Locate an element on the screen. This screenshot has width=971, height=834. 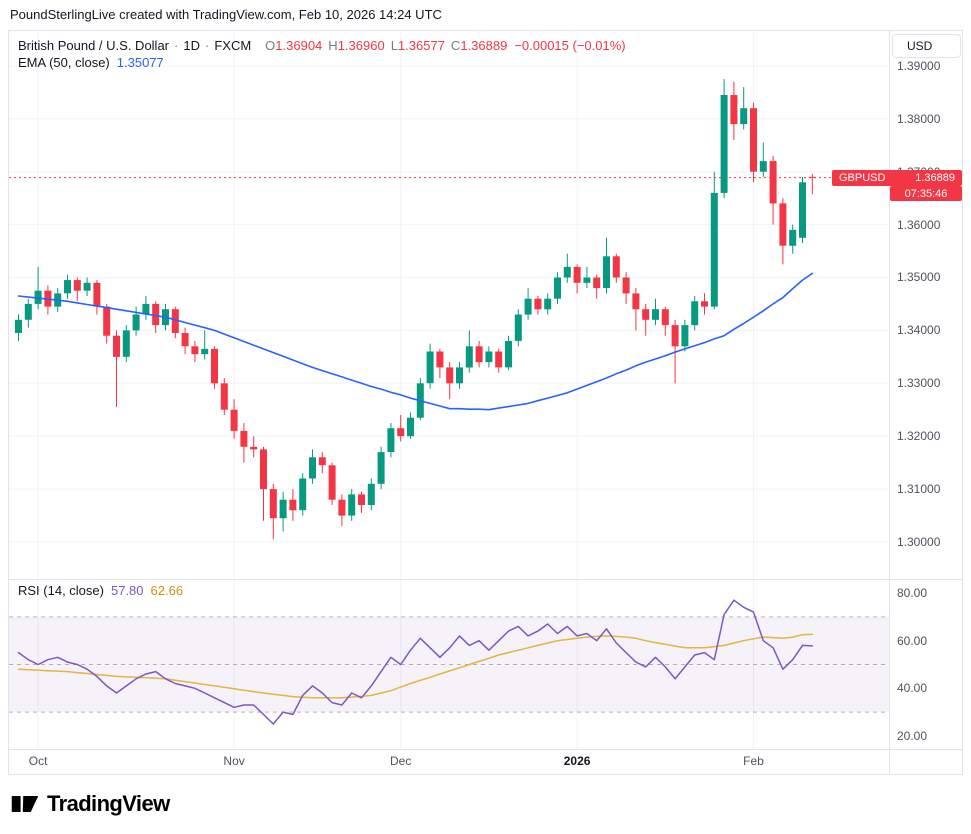
last-price-value: 1.36889 is located at coordinates (935, 178).